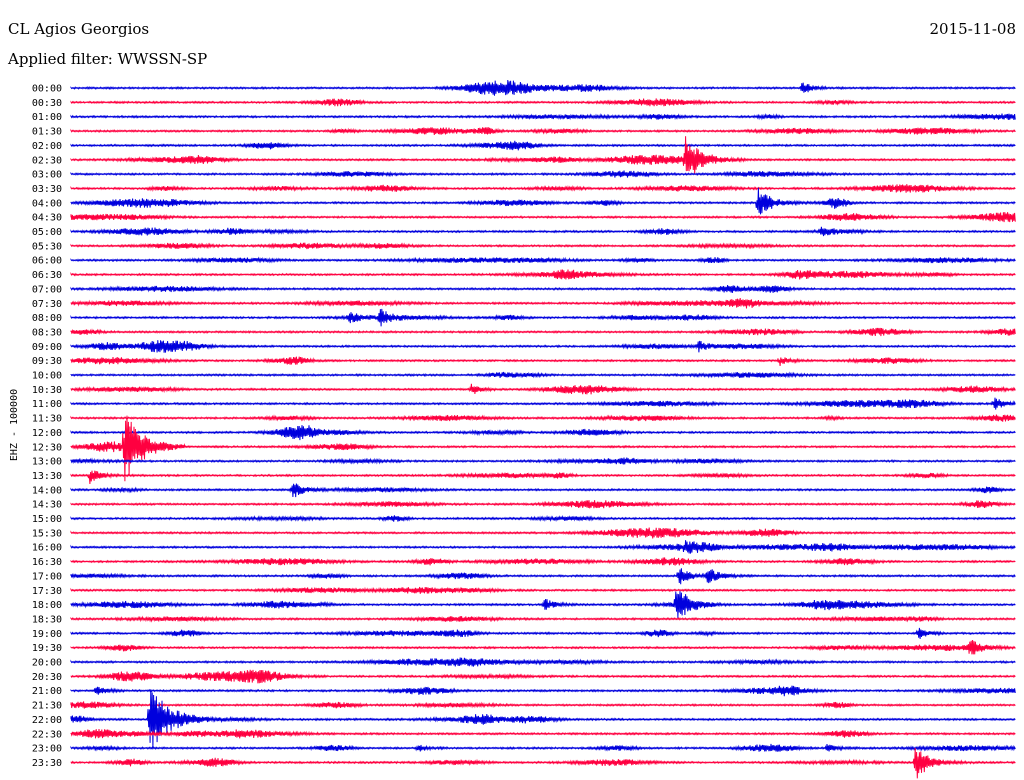 This screenshot has height=780, width=1024. Describe the element at coordinates (47, 232) in the screenshot. I see `row-label: 05:00` at that location.